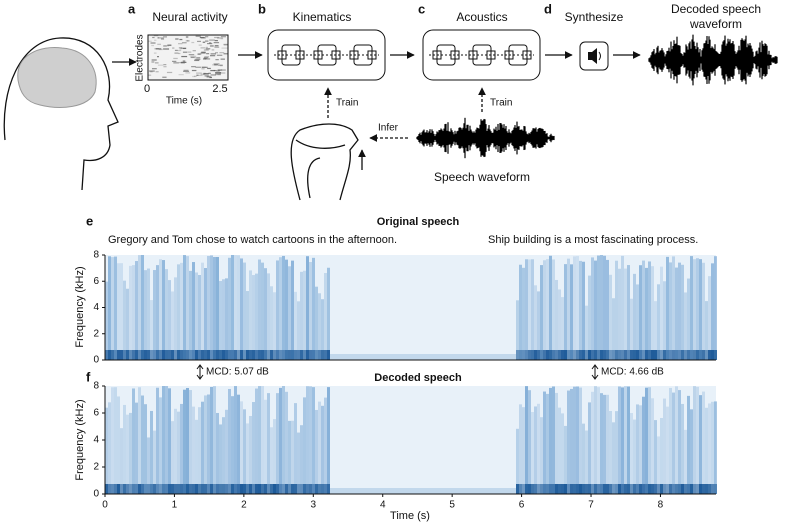 Image resolution: width=790 pixels, height=522 pixels. Describe the element at coordinates (80, 439) in the screenshot. I see `axis-label: Frequency (kHz)` at that location.